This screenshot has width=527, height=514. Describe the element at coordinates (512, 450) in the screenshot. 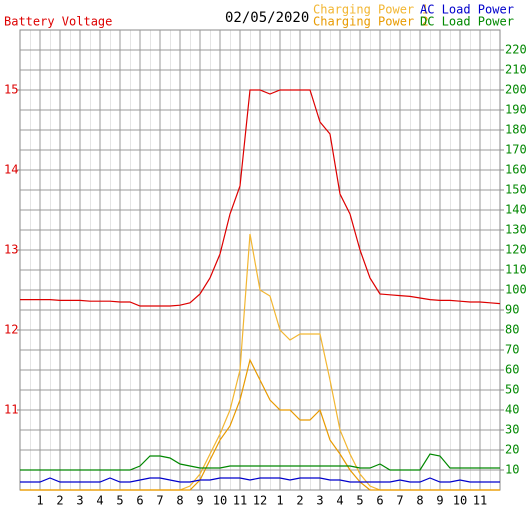

I see `y2-tick-label: 20` at that location.